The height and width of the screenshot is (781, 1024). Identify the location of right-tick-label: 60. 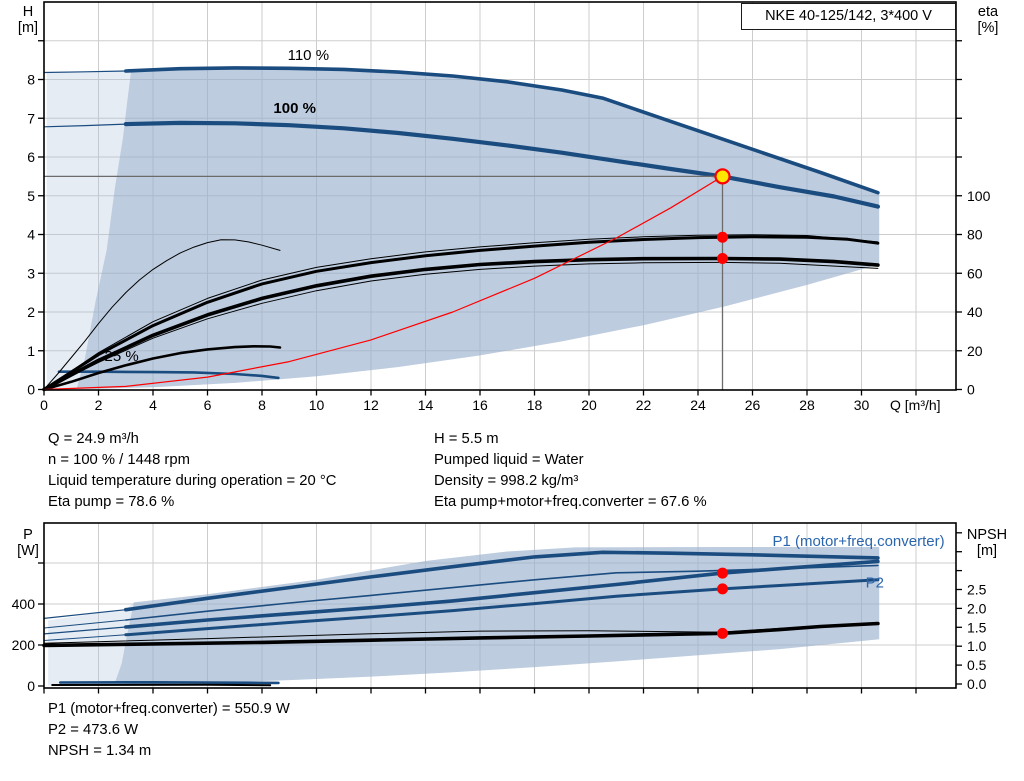
(975, 273).